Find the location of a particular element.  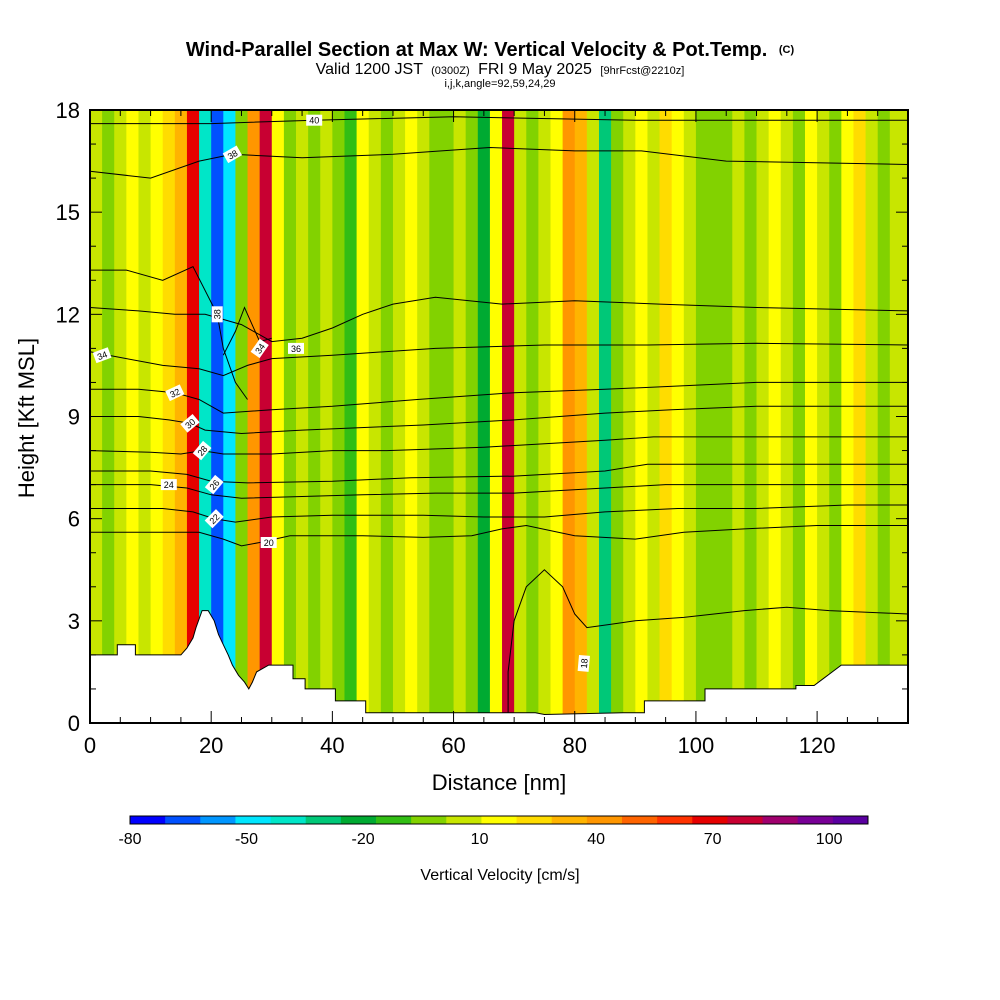

contour-label-group-13: 40 is located at coordinates (314, 120).